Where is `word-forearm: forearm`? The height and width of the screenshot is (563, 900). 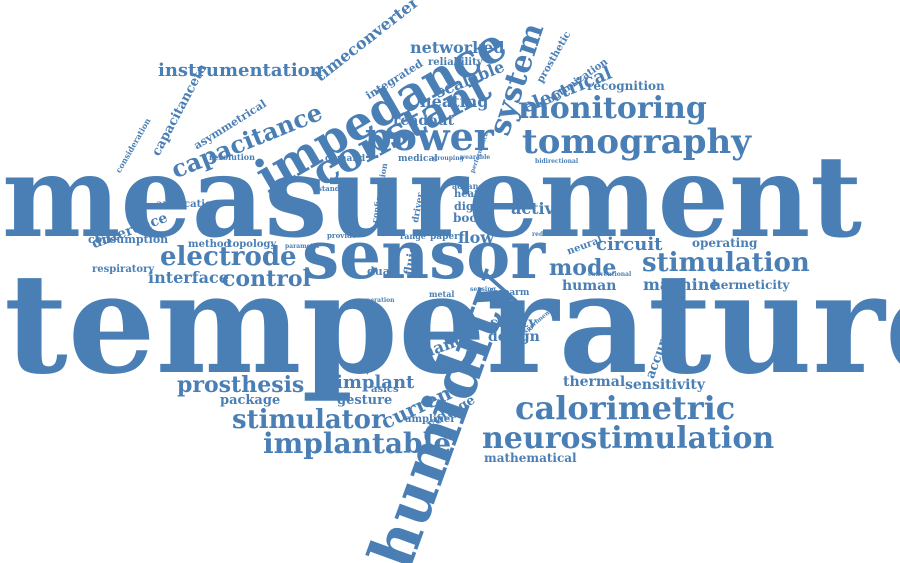 word-forearm: forearm is located at coordinates (509, 293).